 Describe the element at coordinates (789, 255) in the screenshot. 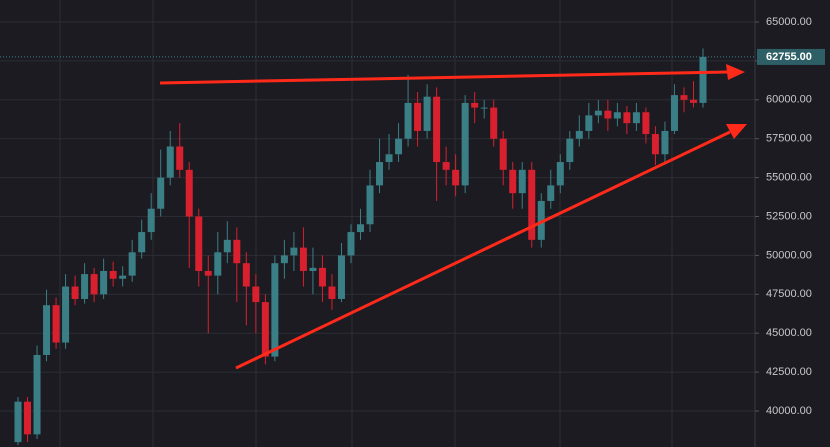

I see `y-tick-label: 50000.00` at that location.